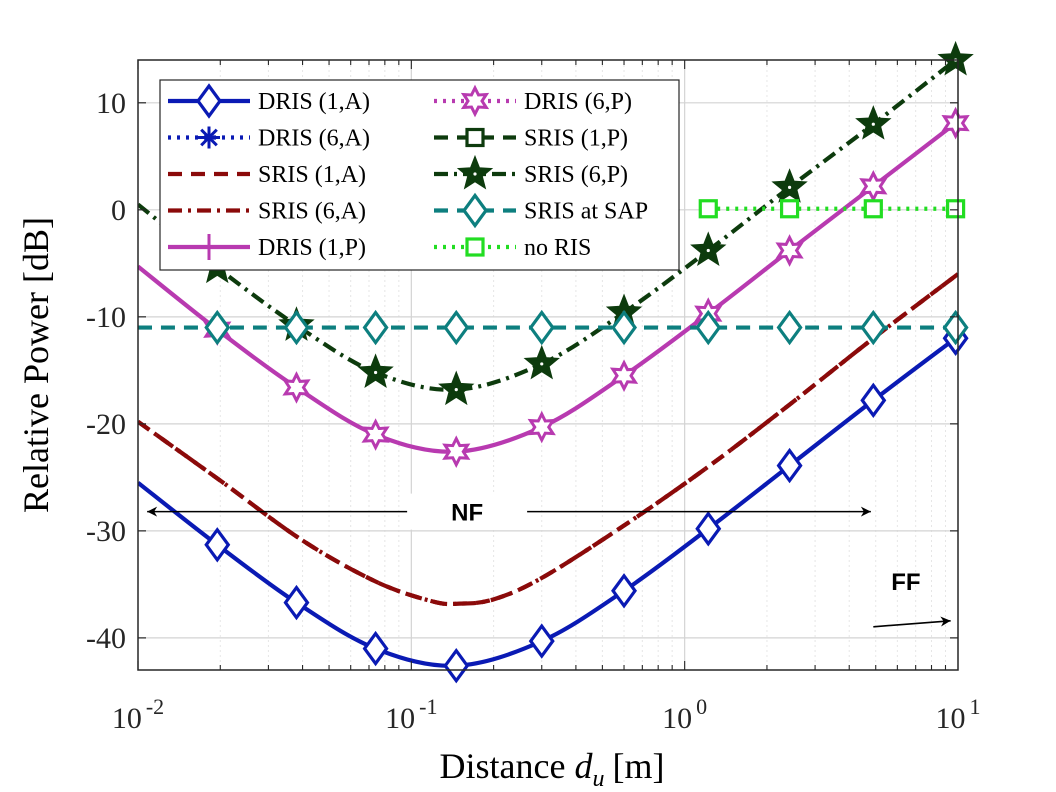 This screenshot has height=792, width=1056. I want to click on legend-item-dris-1-p: DRIS (1,P), so click(267, 247).